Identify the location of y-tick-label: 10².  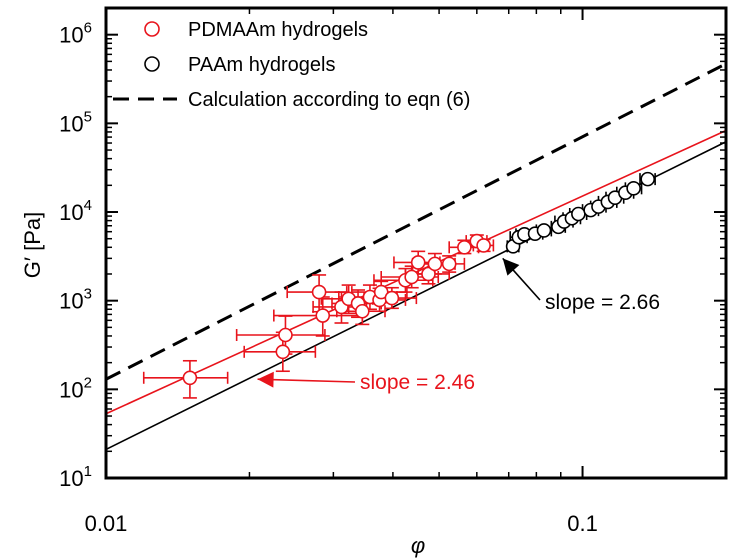
(75, 388).